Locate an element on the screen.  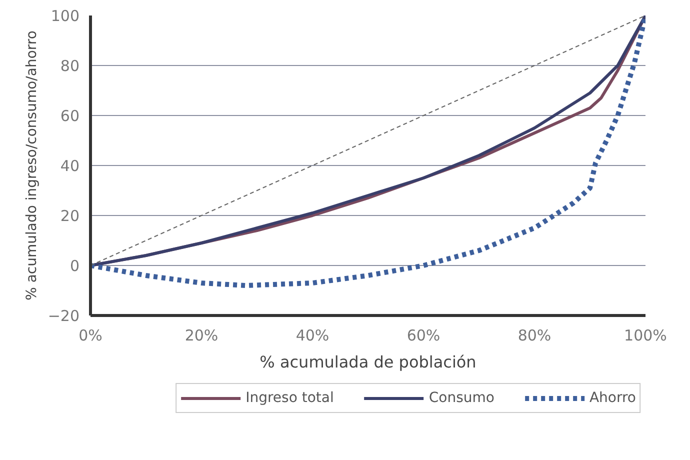
x-tick-label: 0% is located at coordinates (90, 335).